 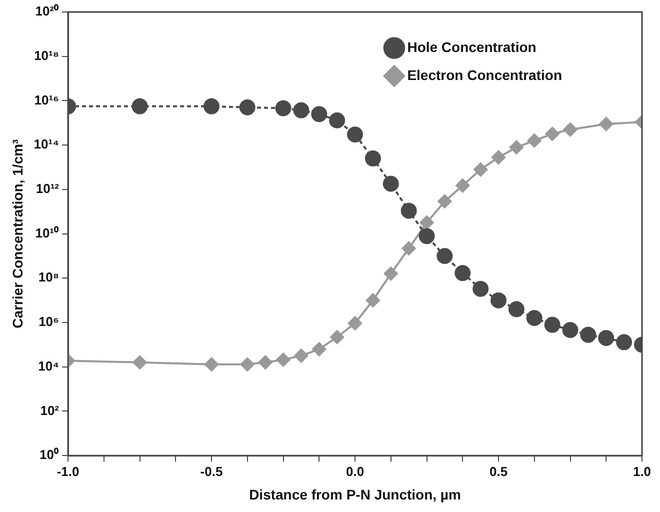 What do you see at coordinates (17, 233) in the screenshot?
I see `y-axis-title: Carrier Concentration, 1/cm³` at bounding box center [17, 233].